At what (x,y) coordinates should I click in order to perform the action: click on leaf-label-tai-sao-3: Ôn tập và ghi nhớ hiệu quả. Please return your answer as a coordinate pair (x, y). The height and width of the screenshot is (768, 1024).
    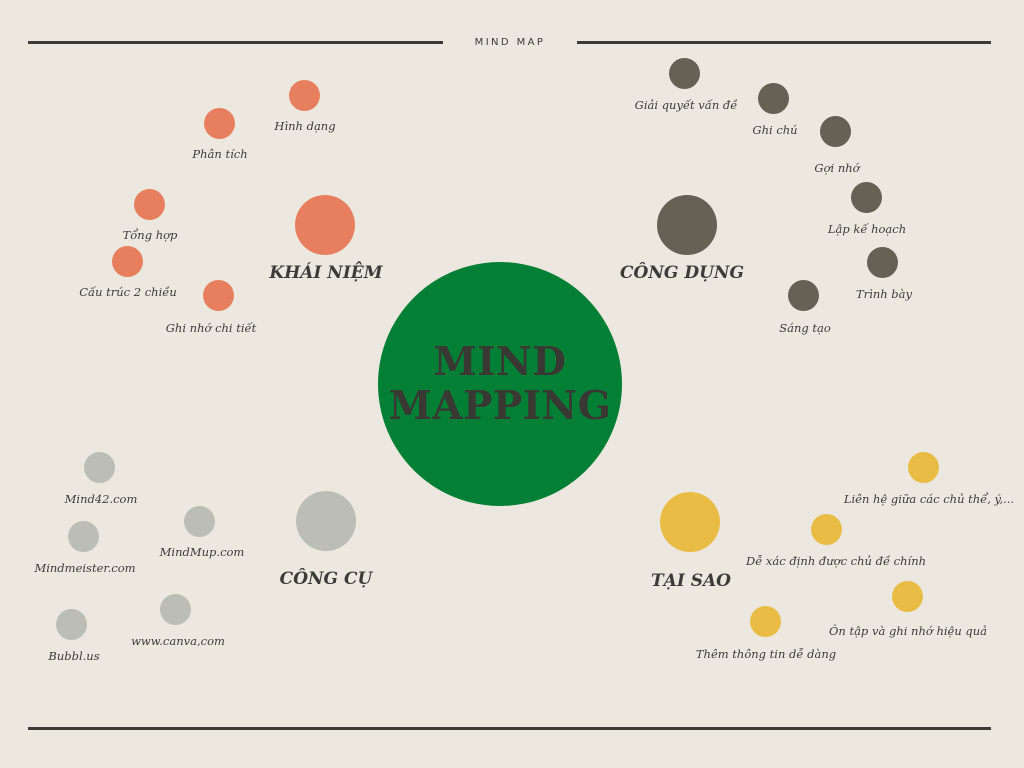
    Looking at the image, I should click on (908, 631).